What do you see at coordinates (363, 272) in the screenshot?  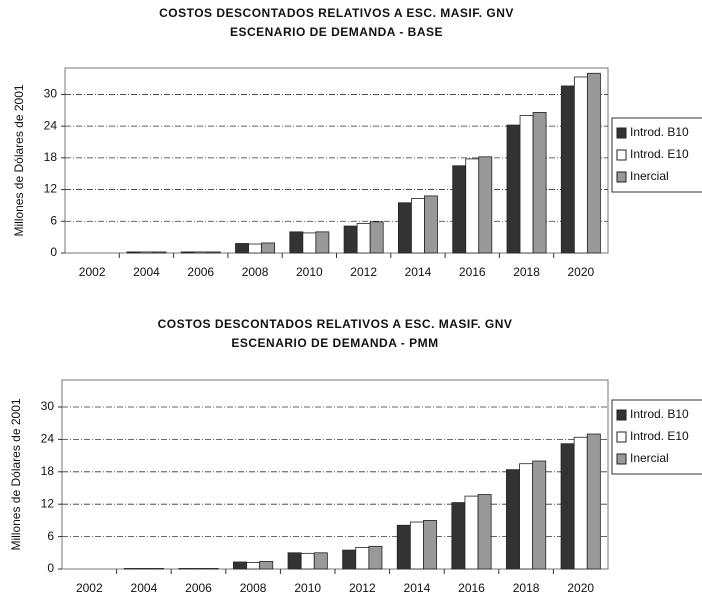 I see `x-tick-label: 2012` at bounding box center [363, 272].